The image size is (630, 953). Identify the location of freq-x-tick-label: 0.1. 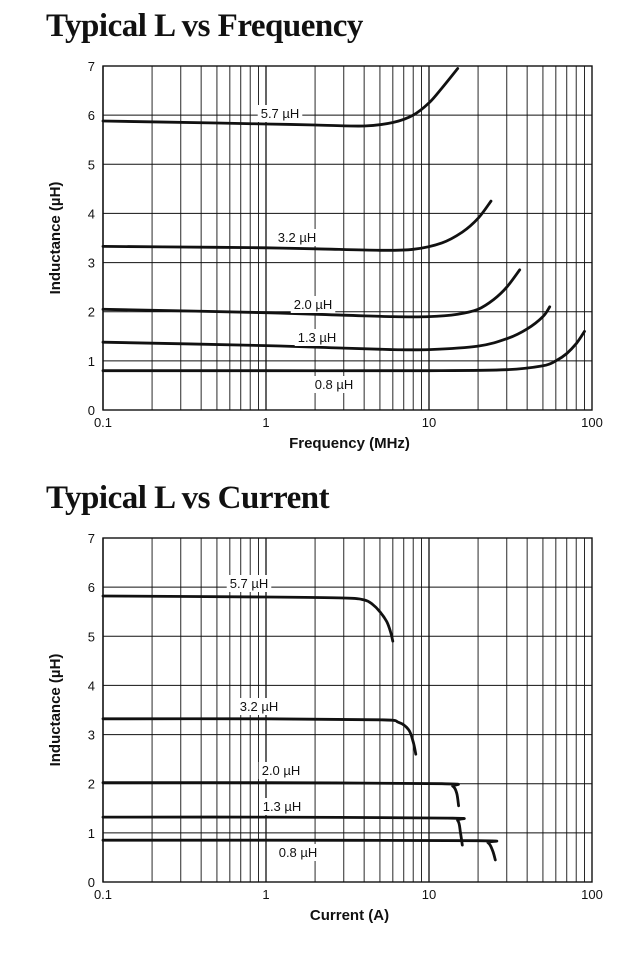
(103, 422).